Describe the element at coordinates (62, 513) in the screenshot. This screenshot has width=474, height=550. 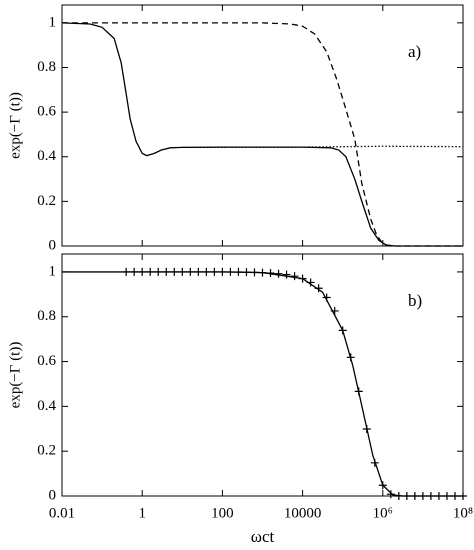
I see `x-tick-label: 0.01` at that location.